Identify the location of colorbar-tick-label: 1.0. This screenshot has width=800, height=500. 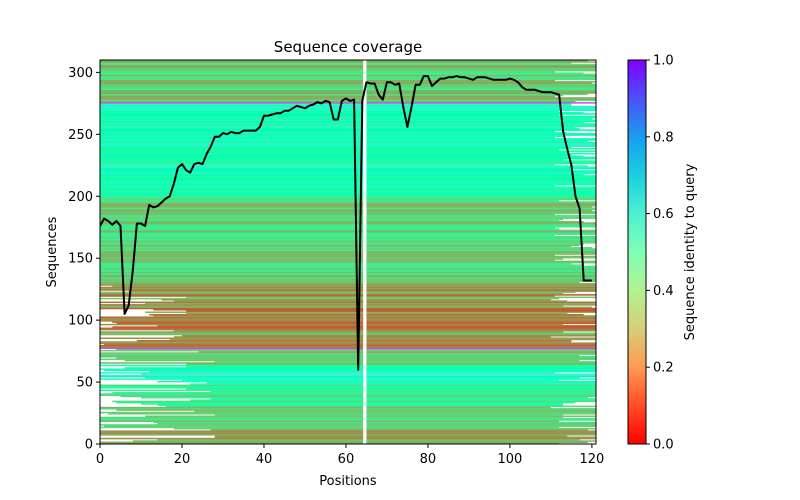
(663, 61).